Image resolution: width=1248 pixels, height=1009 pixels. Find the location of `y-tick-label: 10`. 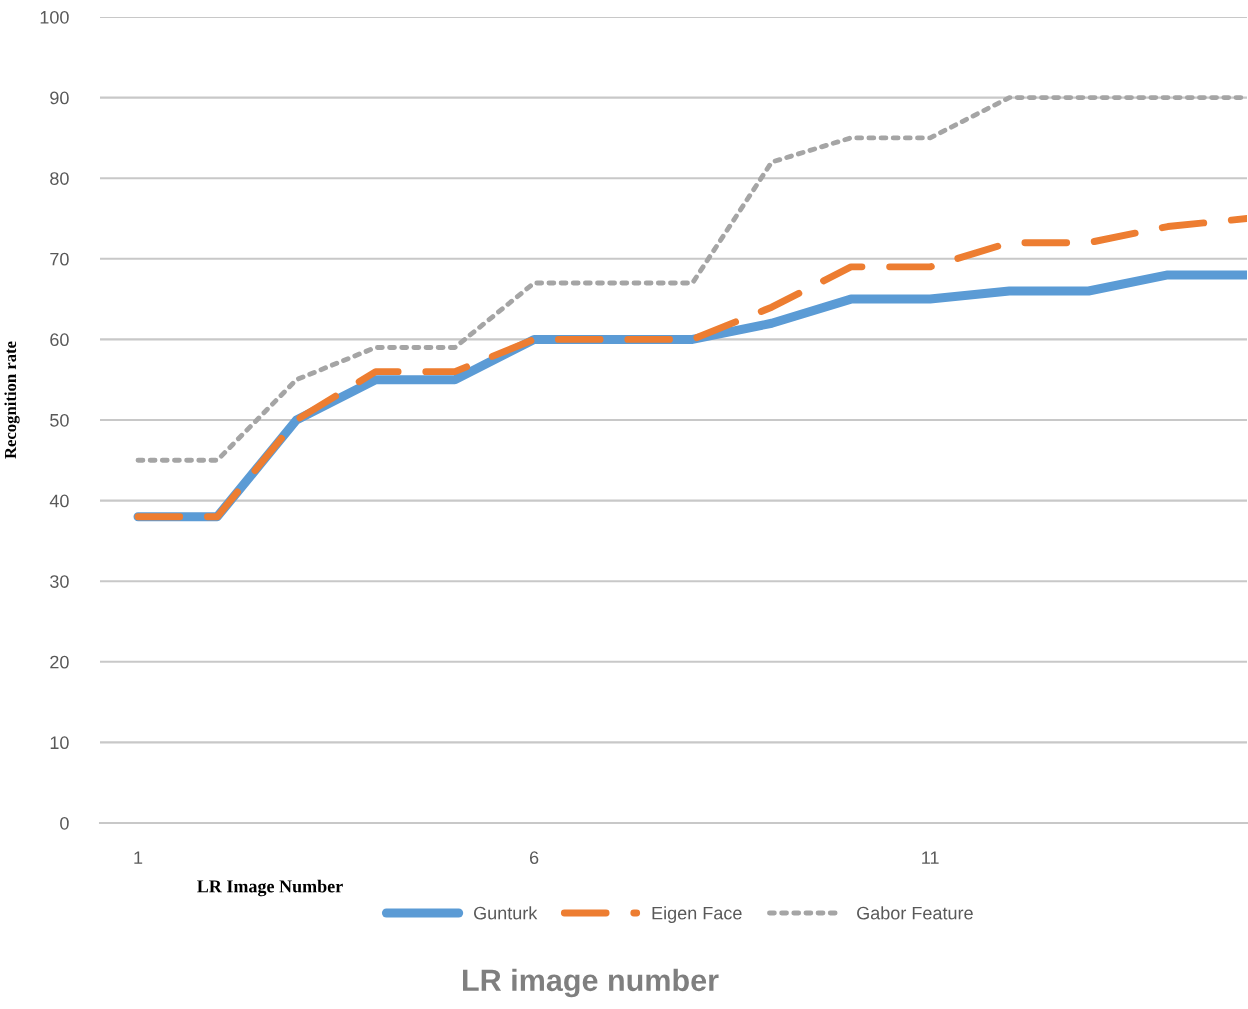

y-tick-label: 10 is located at coordinates (59, 743).